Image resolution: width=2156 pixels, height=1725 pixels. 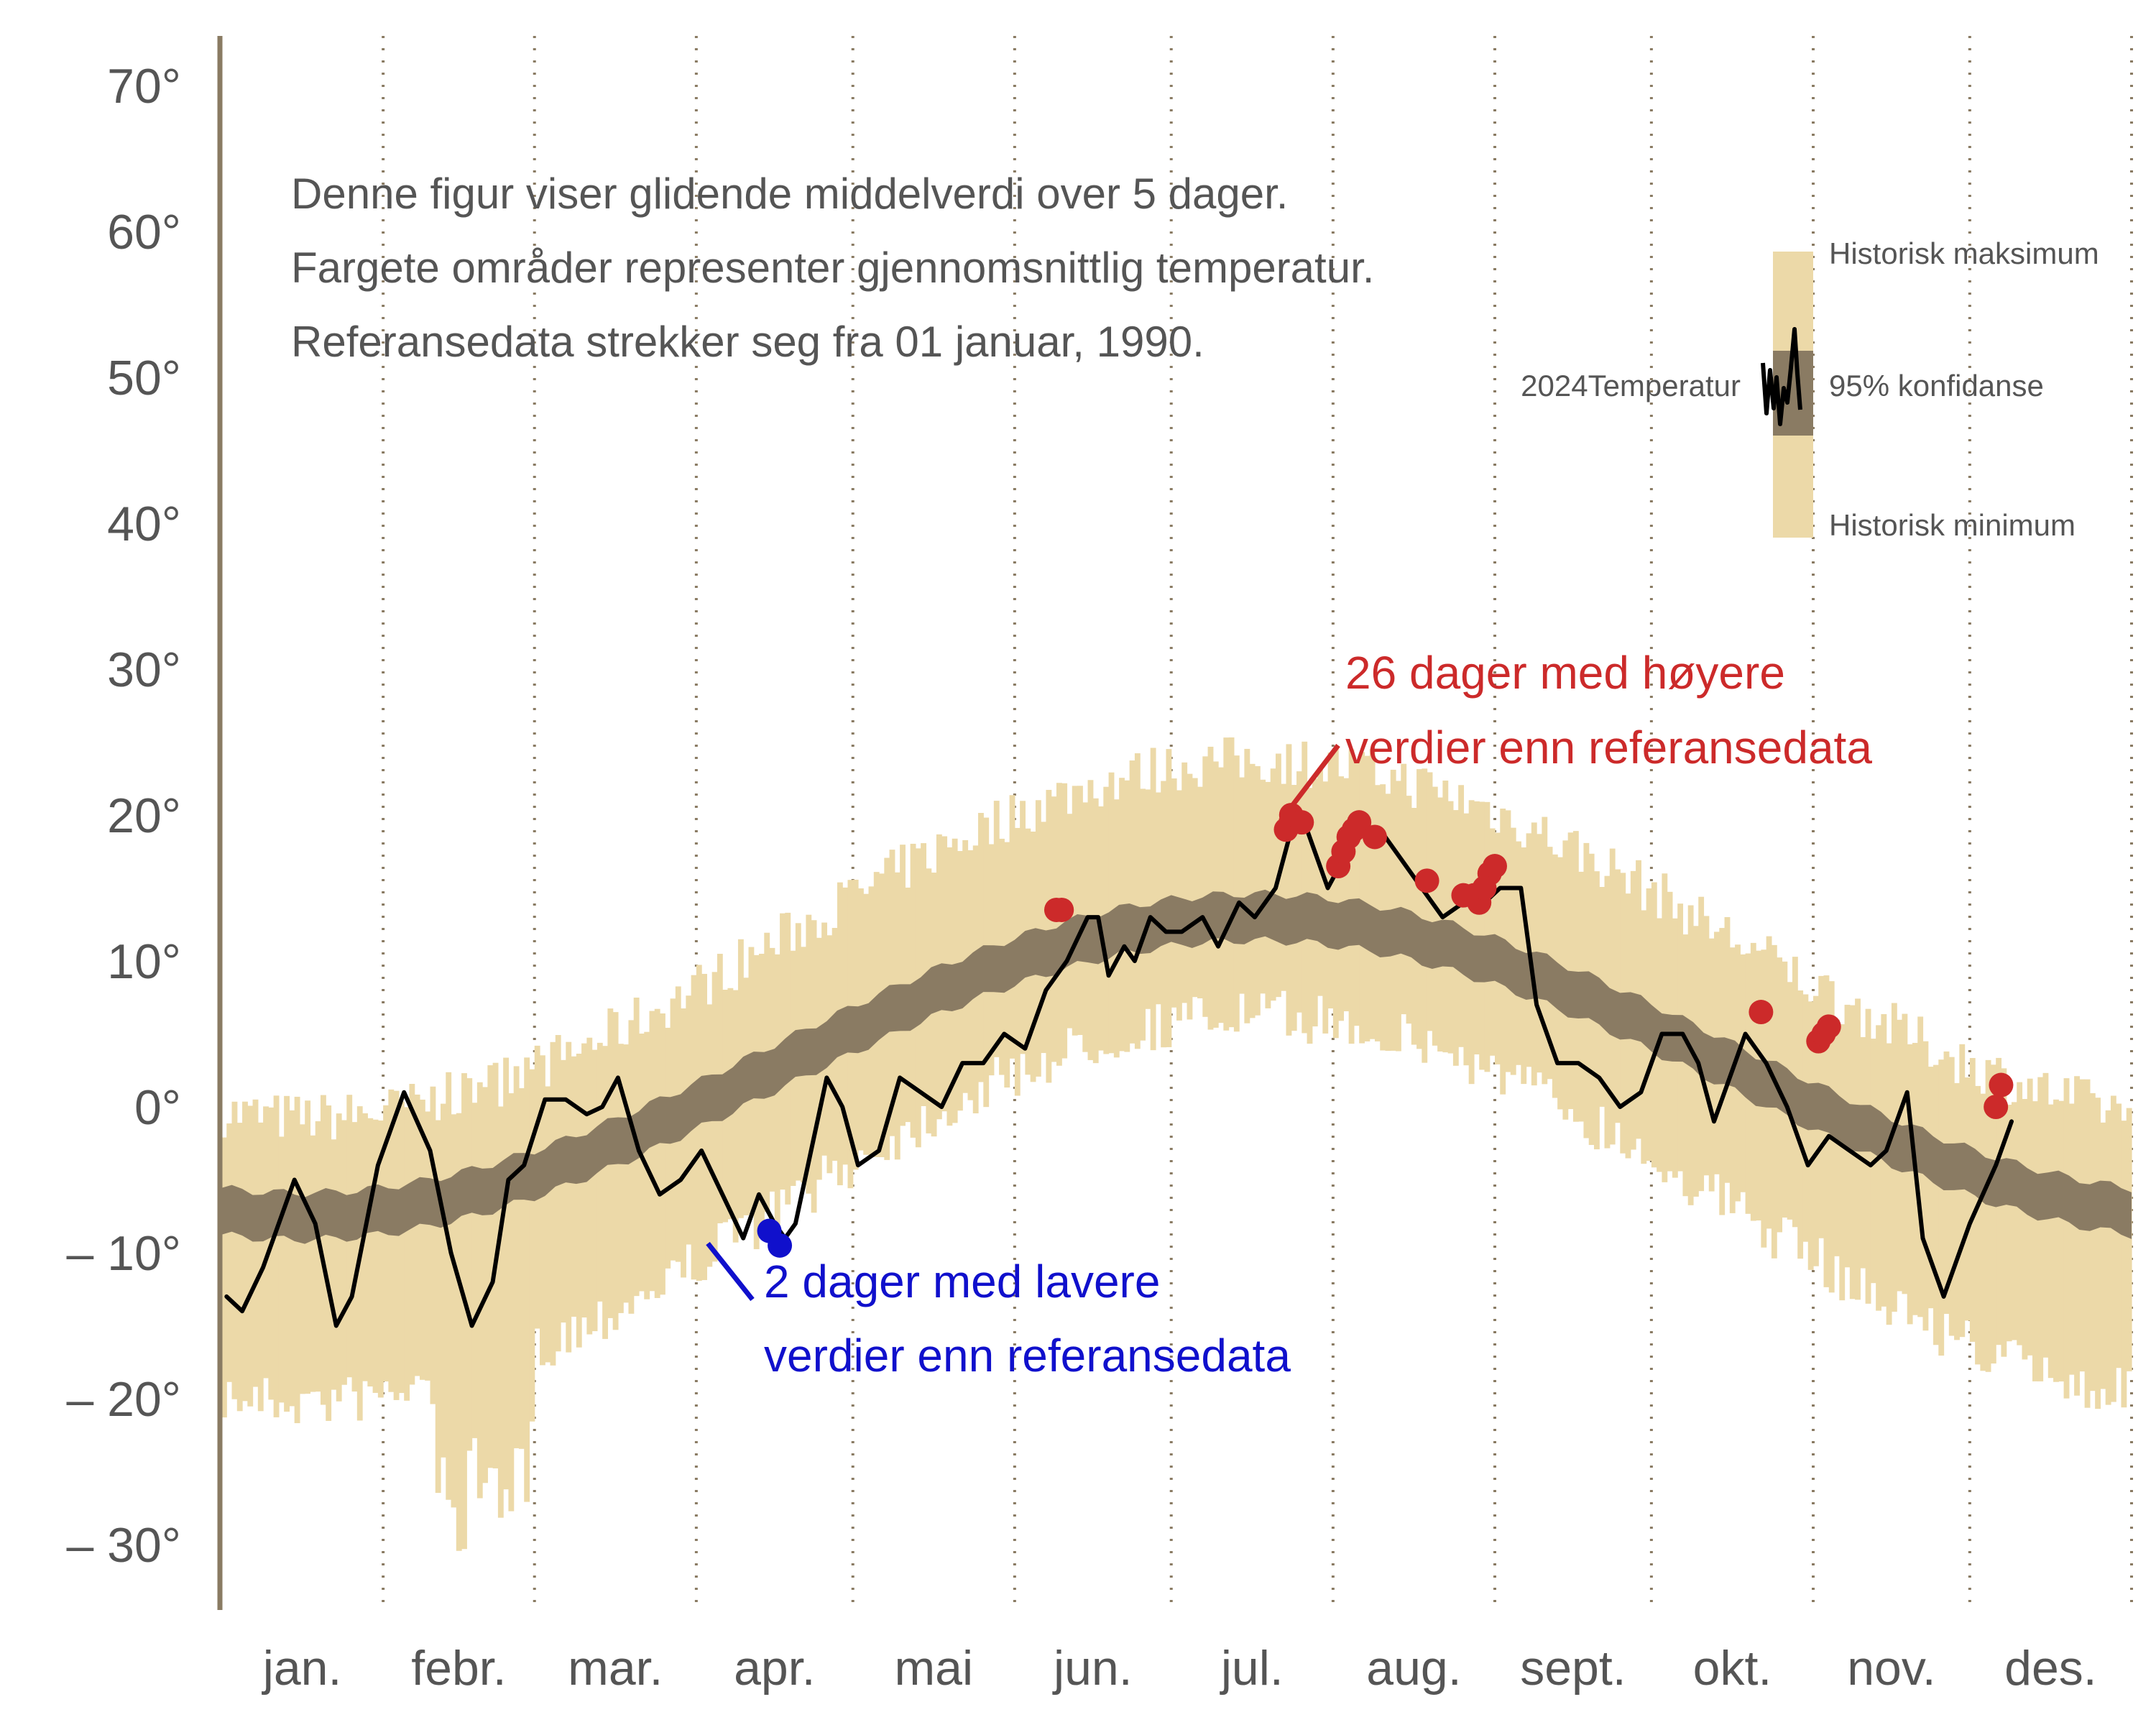 What do you see at coordinates (1413, 1668) in the screenshot?
I see `month-label: aug.` at bounding box center [1413, 1668].